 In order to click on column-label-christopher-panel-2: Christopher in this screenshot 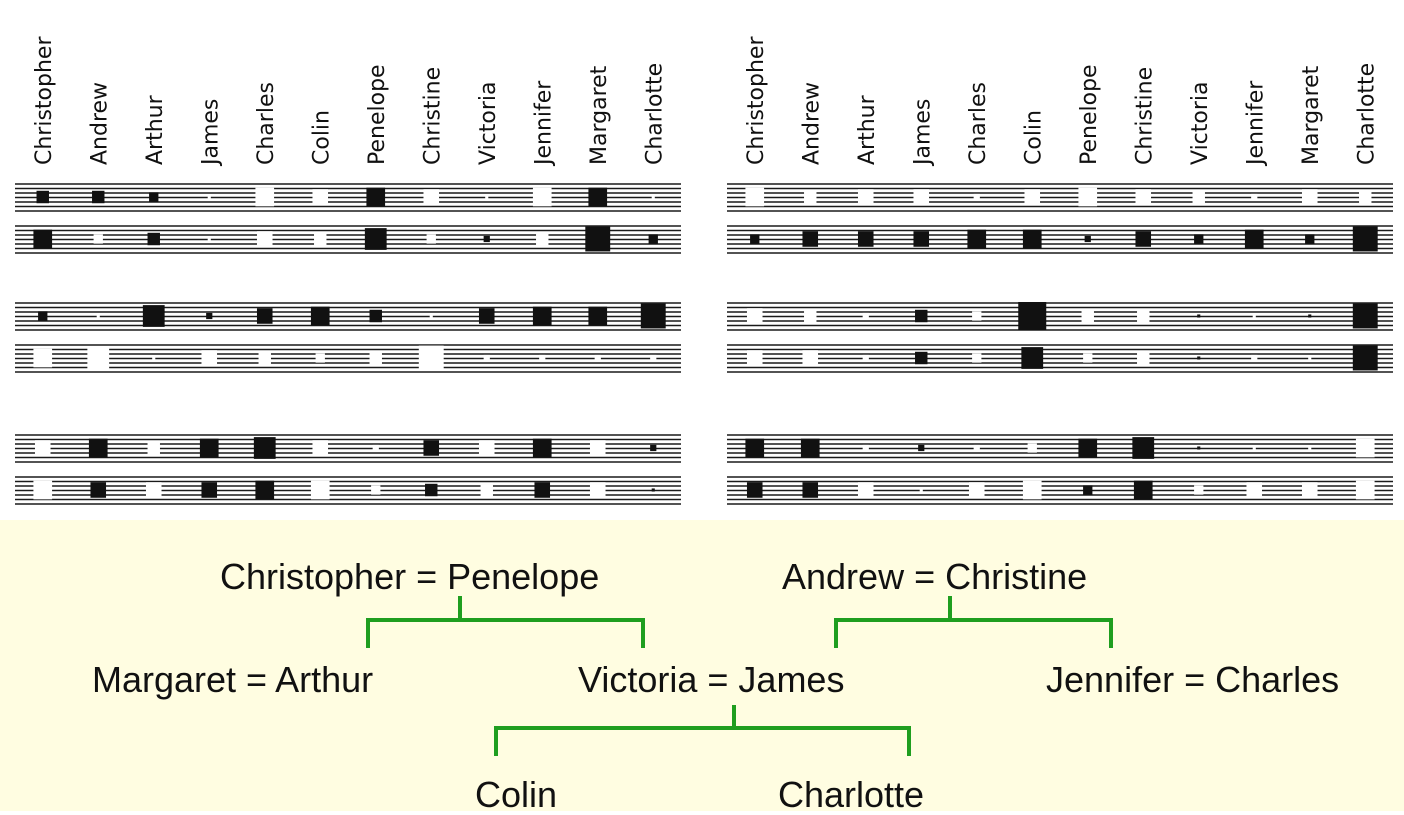, I will do `click(756, 100)`.